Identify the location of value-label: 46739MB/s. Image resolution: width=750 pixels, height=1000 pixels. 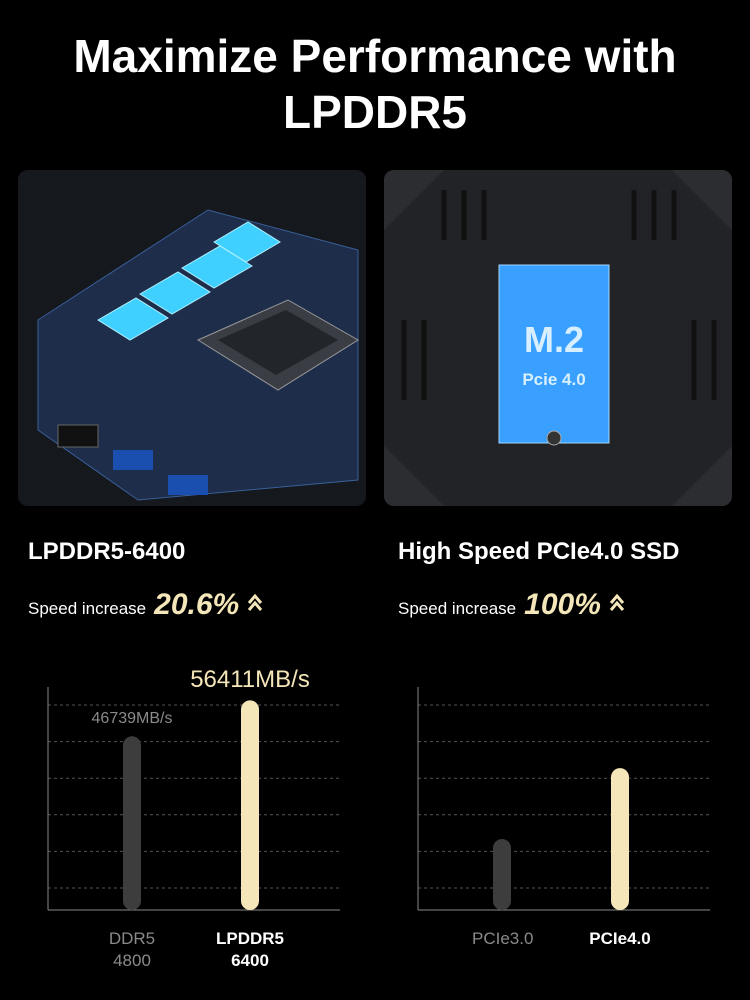
(132, 719).